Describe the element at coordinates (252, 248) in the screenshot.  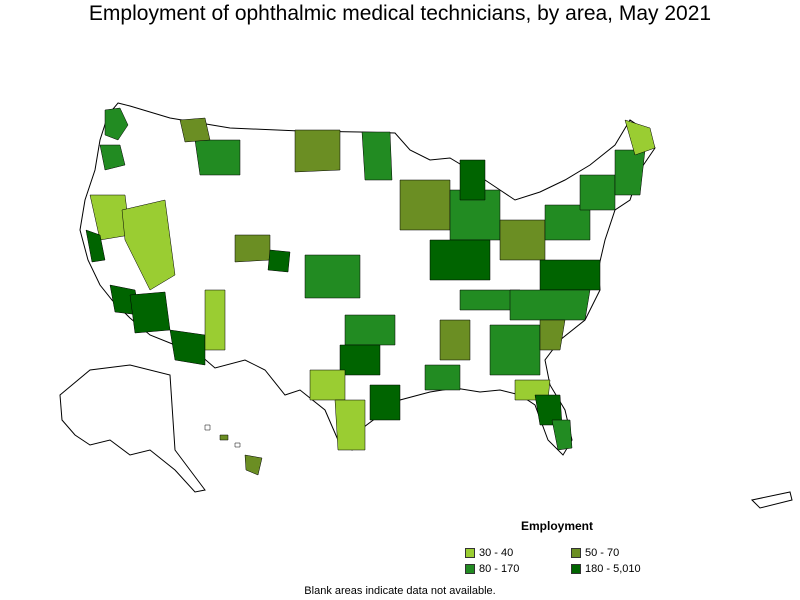
I see `region-colorado` at that location.